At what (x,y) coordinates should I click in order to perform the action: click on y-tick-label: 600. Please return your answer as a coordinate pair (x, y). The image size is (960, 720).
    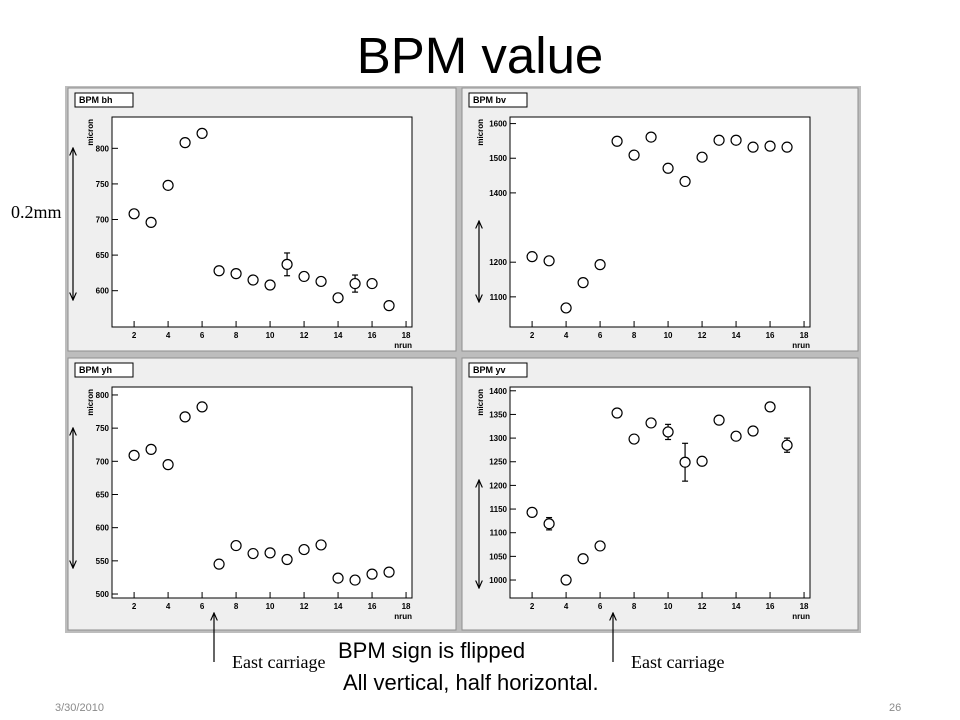
    Looking at the image, I should click on (103, 528).